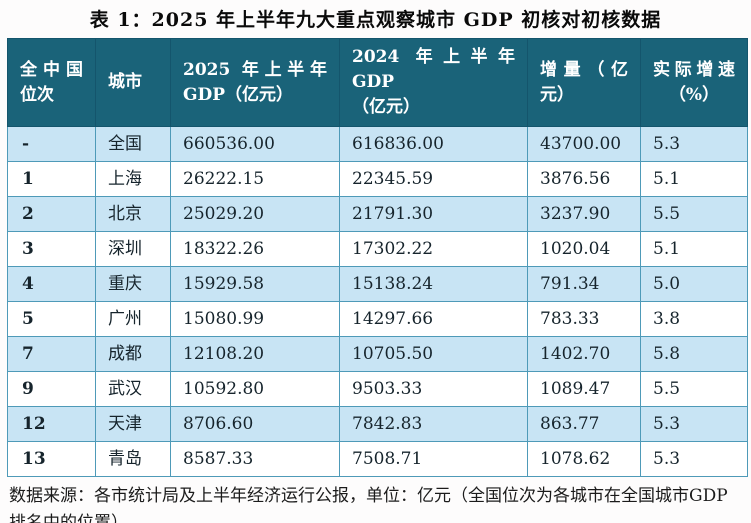 The height and width of the screenshot is (523, 751). Describe the element at coordinates (584, 69) in the screenshot. I see `col-header-increase-line1: 增量（亿` at that location.